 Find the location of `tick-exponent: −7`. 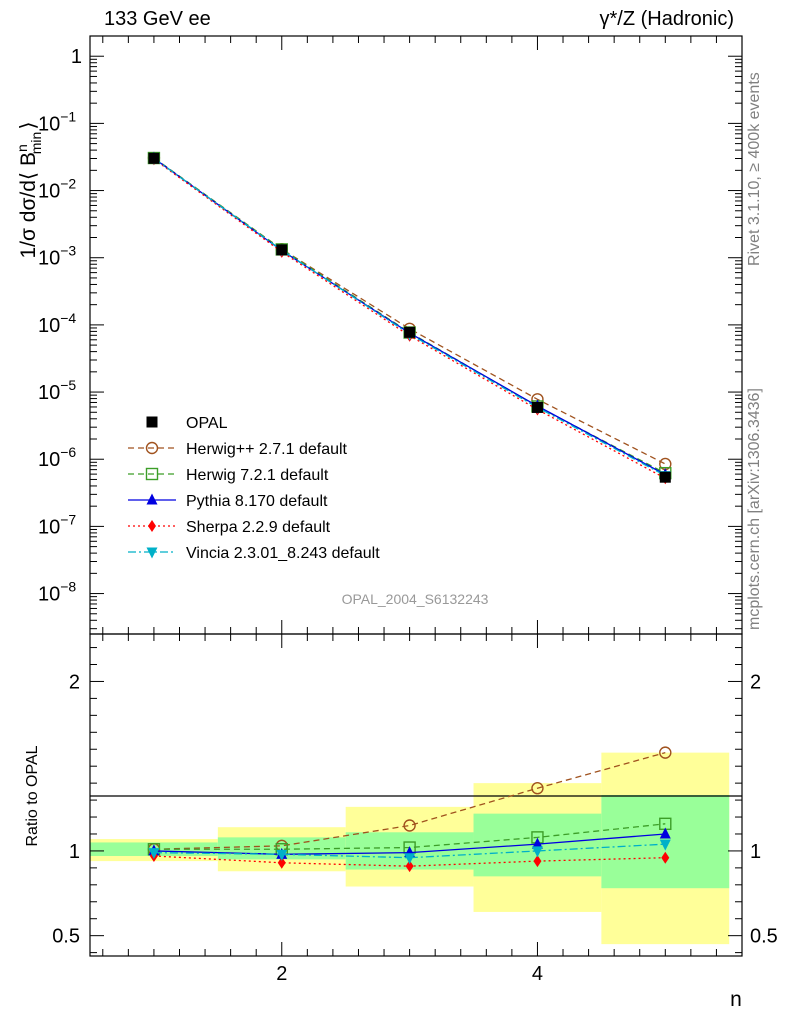

tick-exponent: −7 is located at coordinates (68, 519).